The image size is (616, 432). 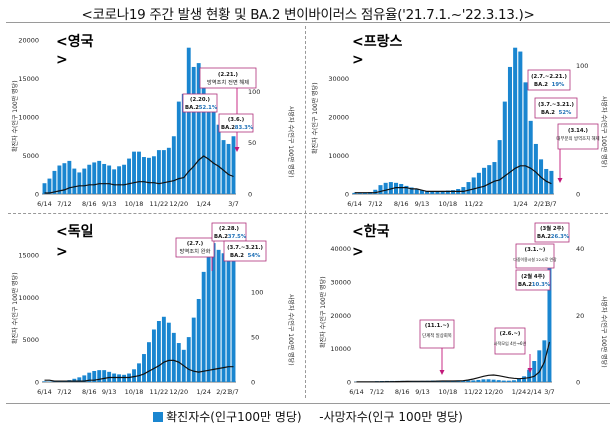 I want to click on y2-tick-label: 0, so click(x=578, y=195).